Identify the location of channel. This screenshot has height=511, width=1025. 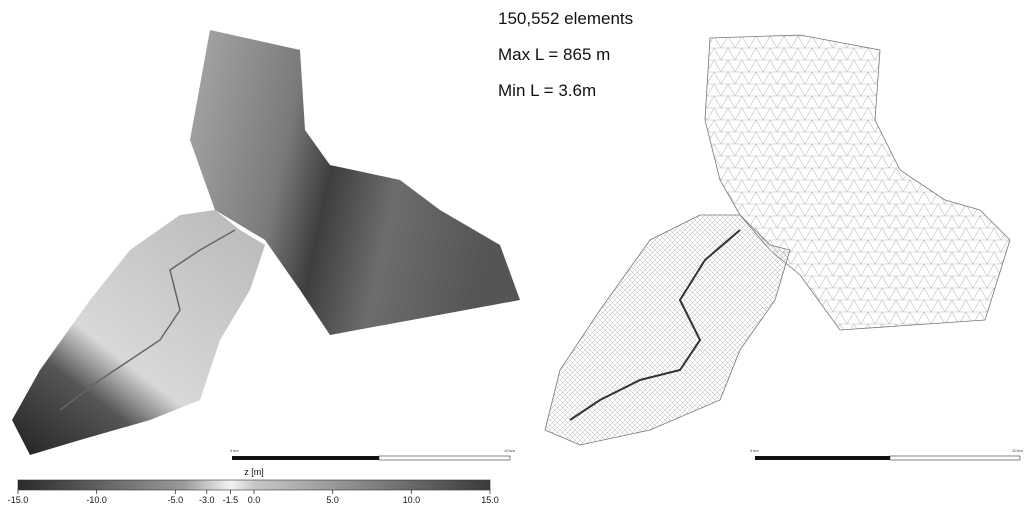
(147, 320).